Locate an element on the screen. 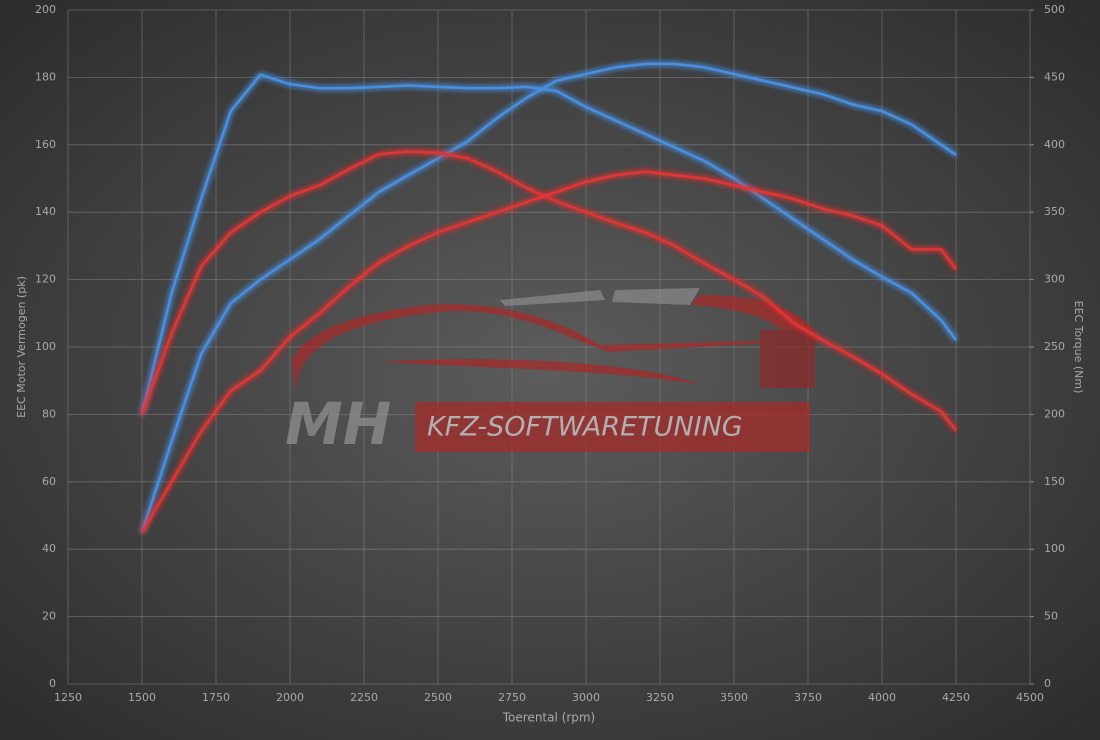  logo-swoosh is located at coordinates (540, 372).